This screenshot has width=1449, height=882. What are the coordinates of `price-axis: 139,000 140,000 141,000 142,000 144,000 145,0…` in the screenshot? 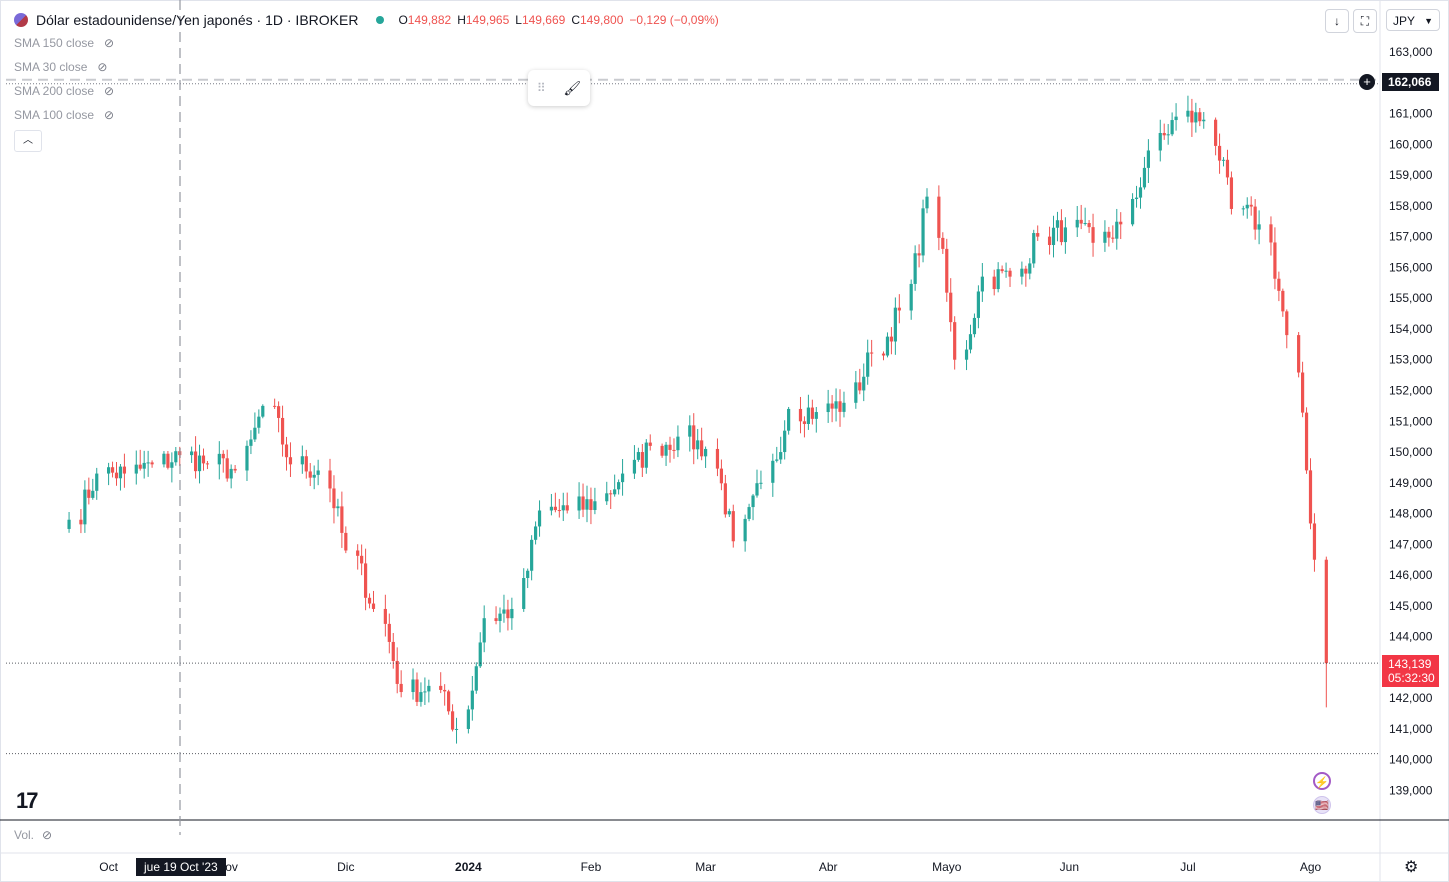 It's located at (1411, 421).